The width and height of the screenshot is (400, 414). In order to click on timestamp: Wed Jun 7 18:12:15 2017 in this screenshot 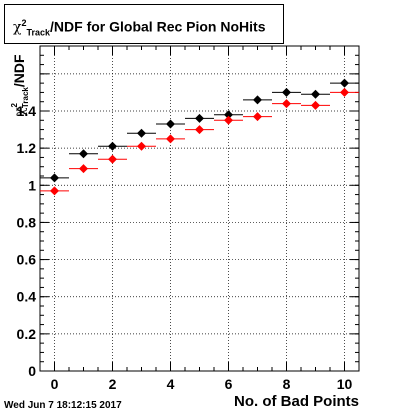, I will do `click(63, 405)`.